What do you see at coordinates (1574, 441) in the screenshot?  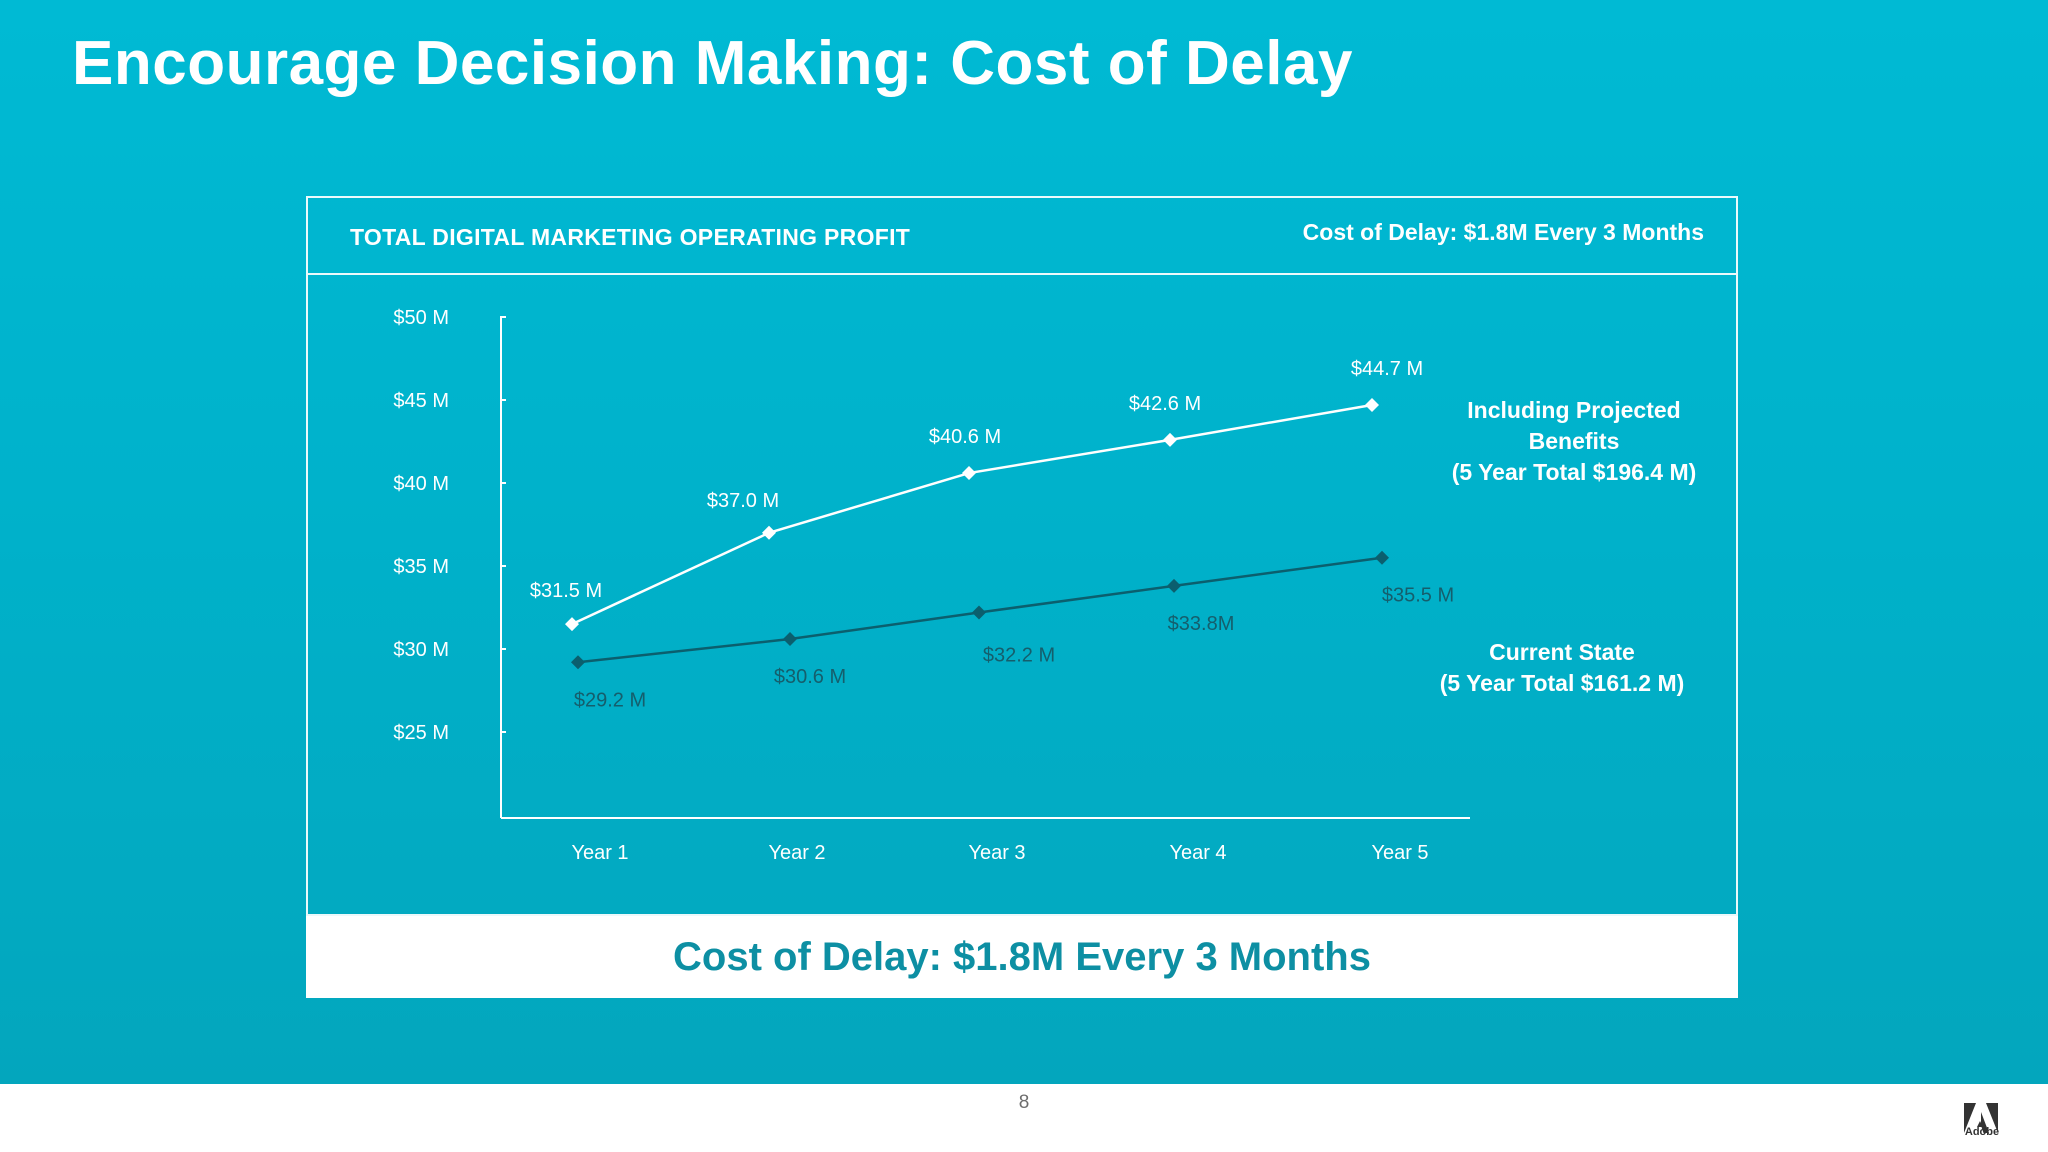 I see `series-name-label: Benefits` at bounding box center [1574, 441].